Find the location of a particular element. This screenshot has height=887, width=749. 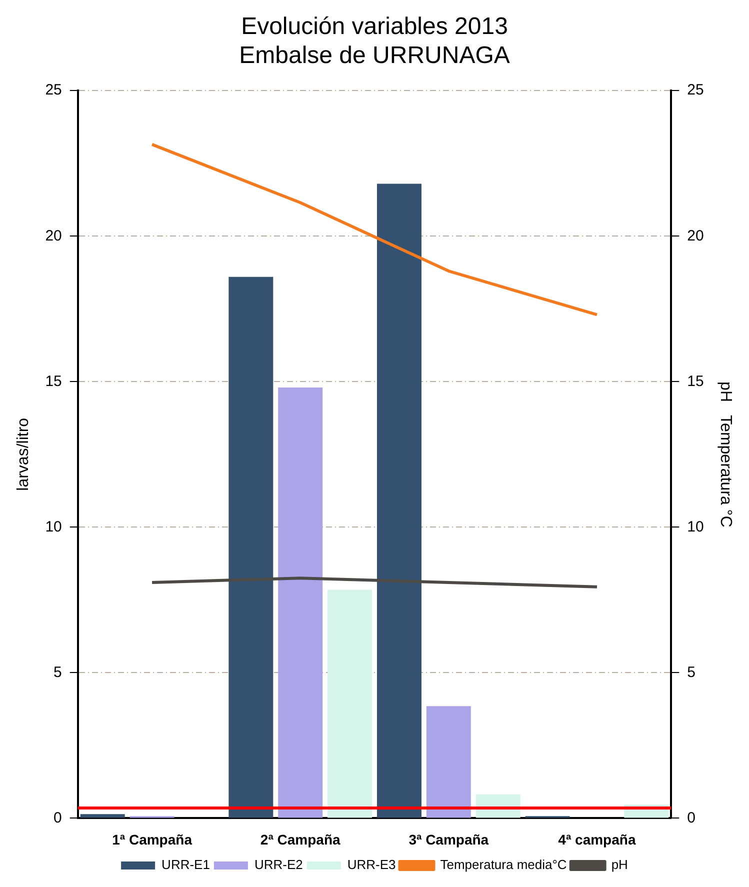

x-tick-label: 1ª Campaña is located at coordinates (152, 839).